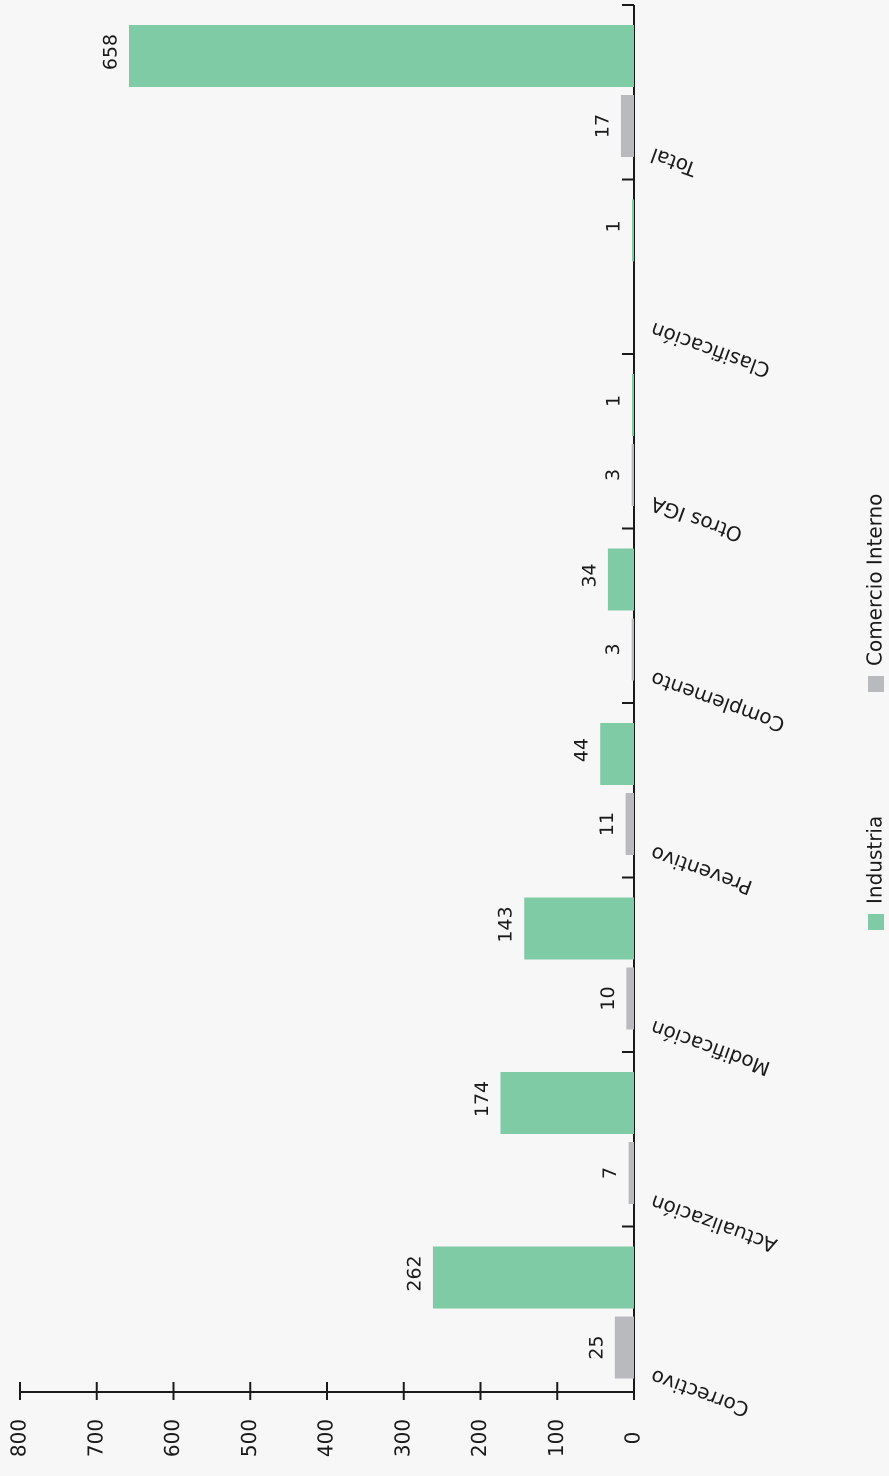  What do you see at coordinates (414, 1273) in the screenshot?
I see `data-label-industria: 262` at bounding box center [414, 1273].